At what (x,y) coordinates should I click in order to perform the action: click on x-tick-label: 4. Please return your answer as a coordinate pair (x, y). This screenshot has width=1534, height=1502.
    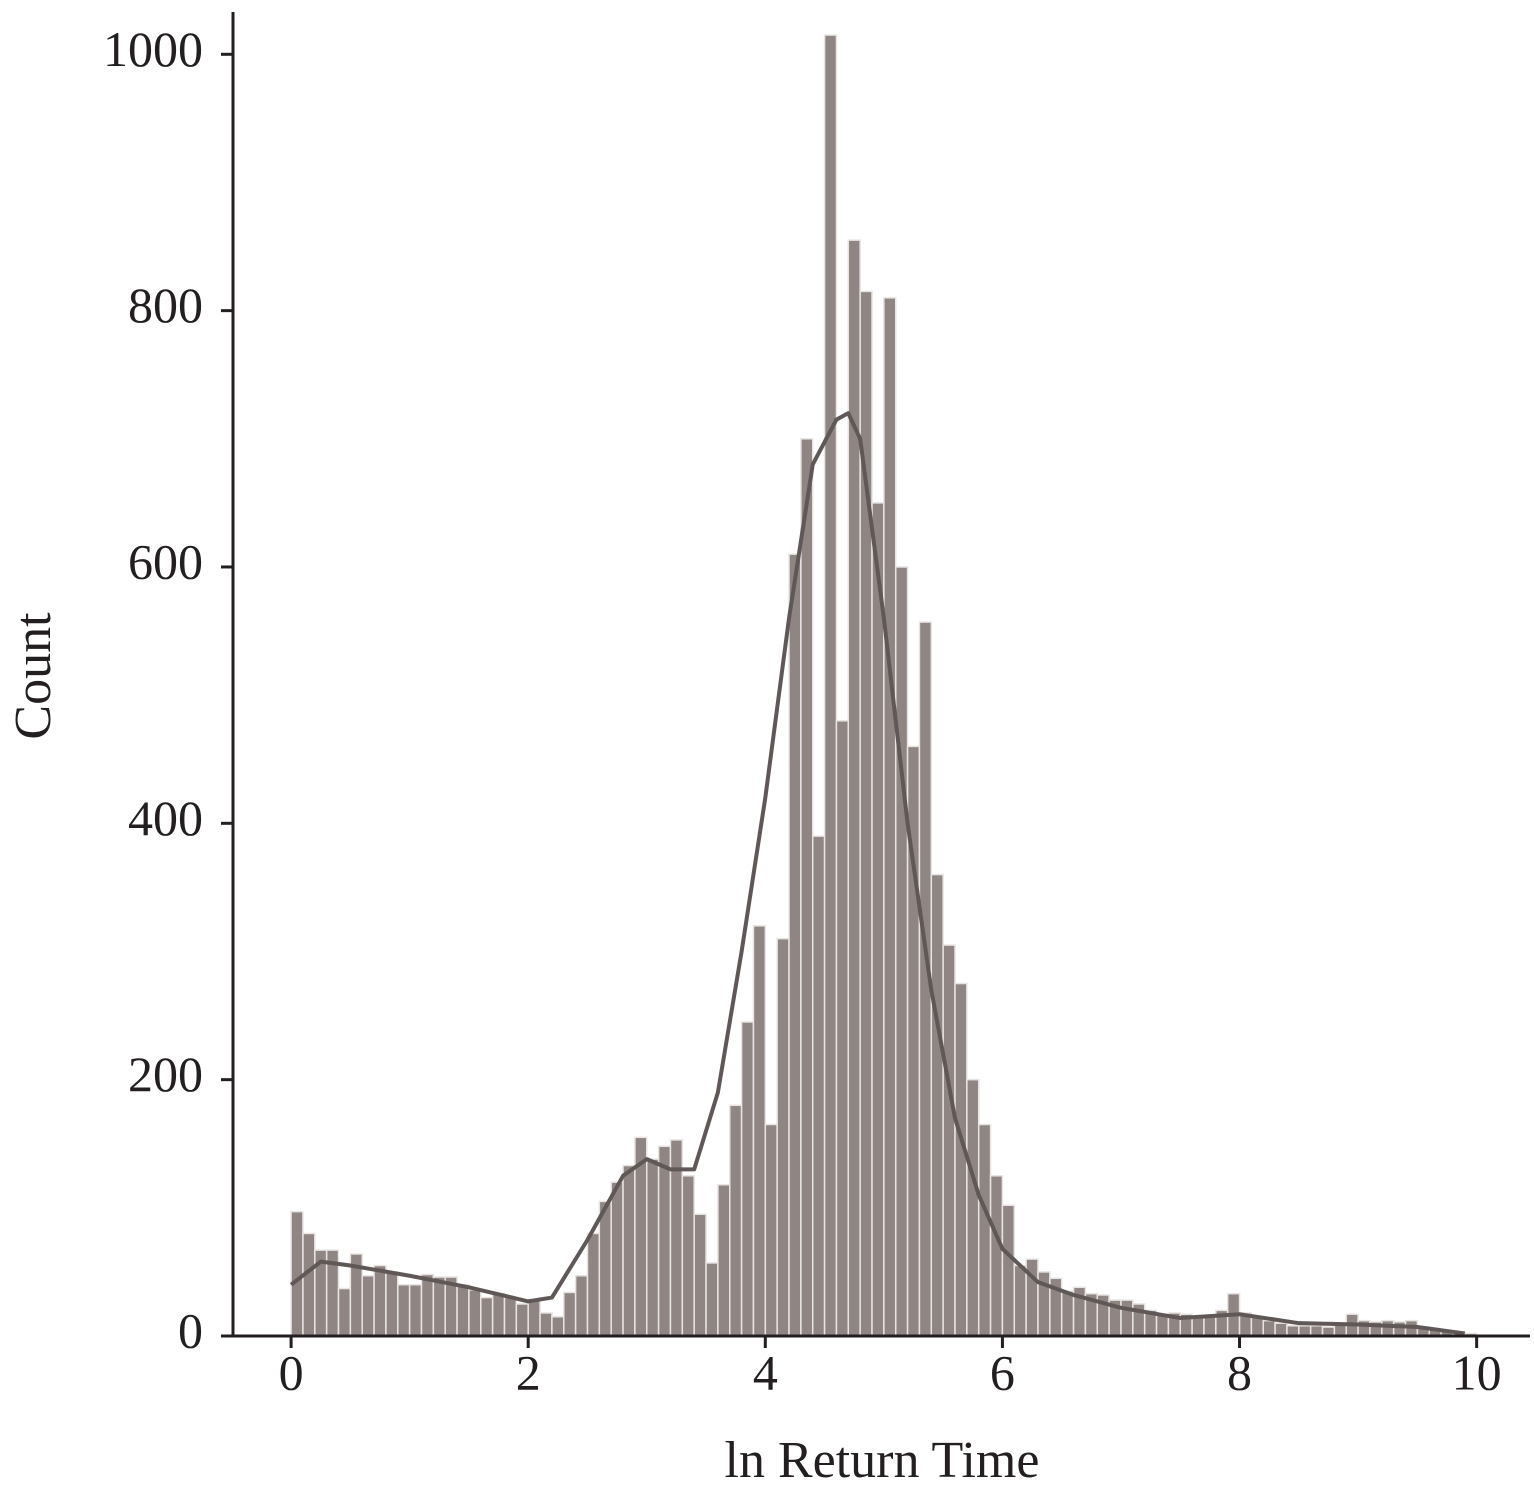
    Looking at the image, I should click on (765, 1372).